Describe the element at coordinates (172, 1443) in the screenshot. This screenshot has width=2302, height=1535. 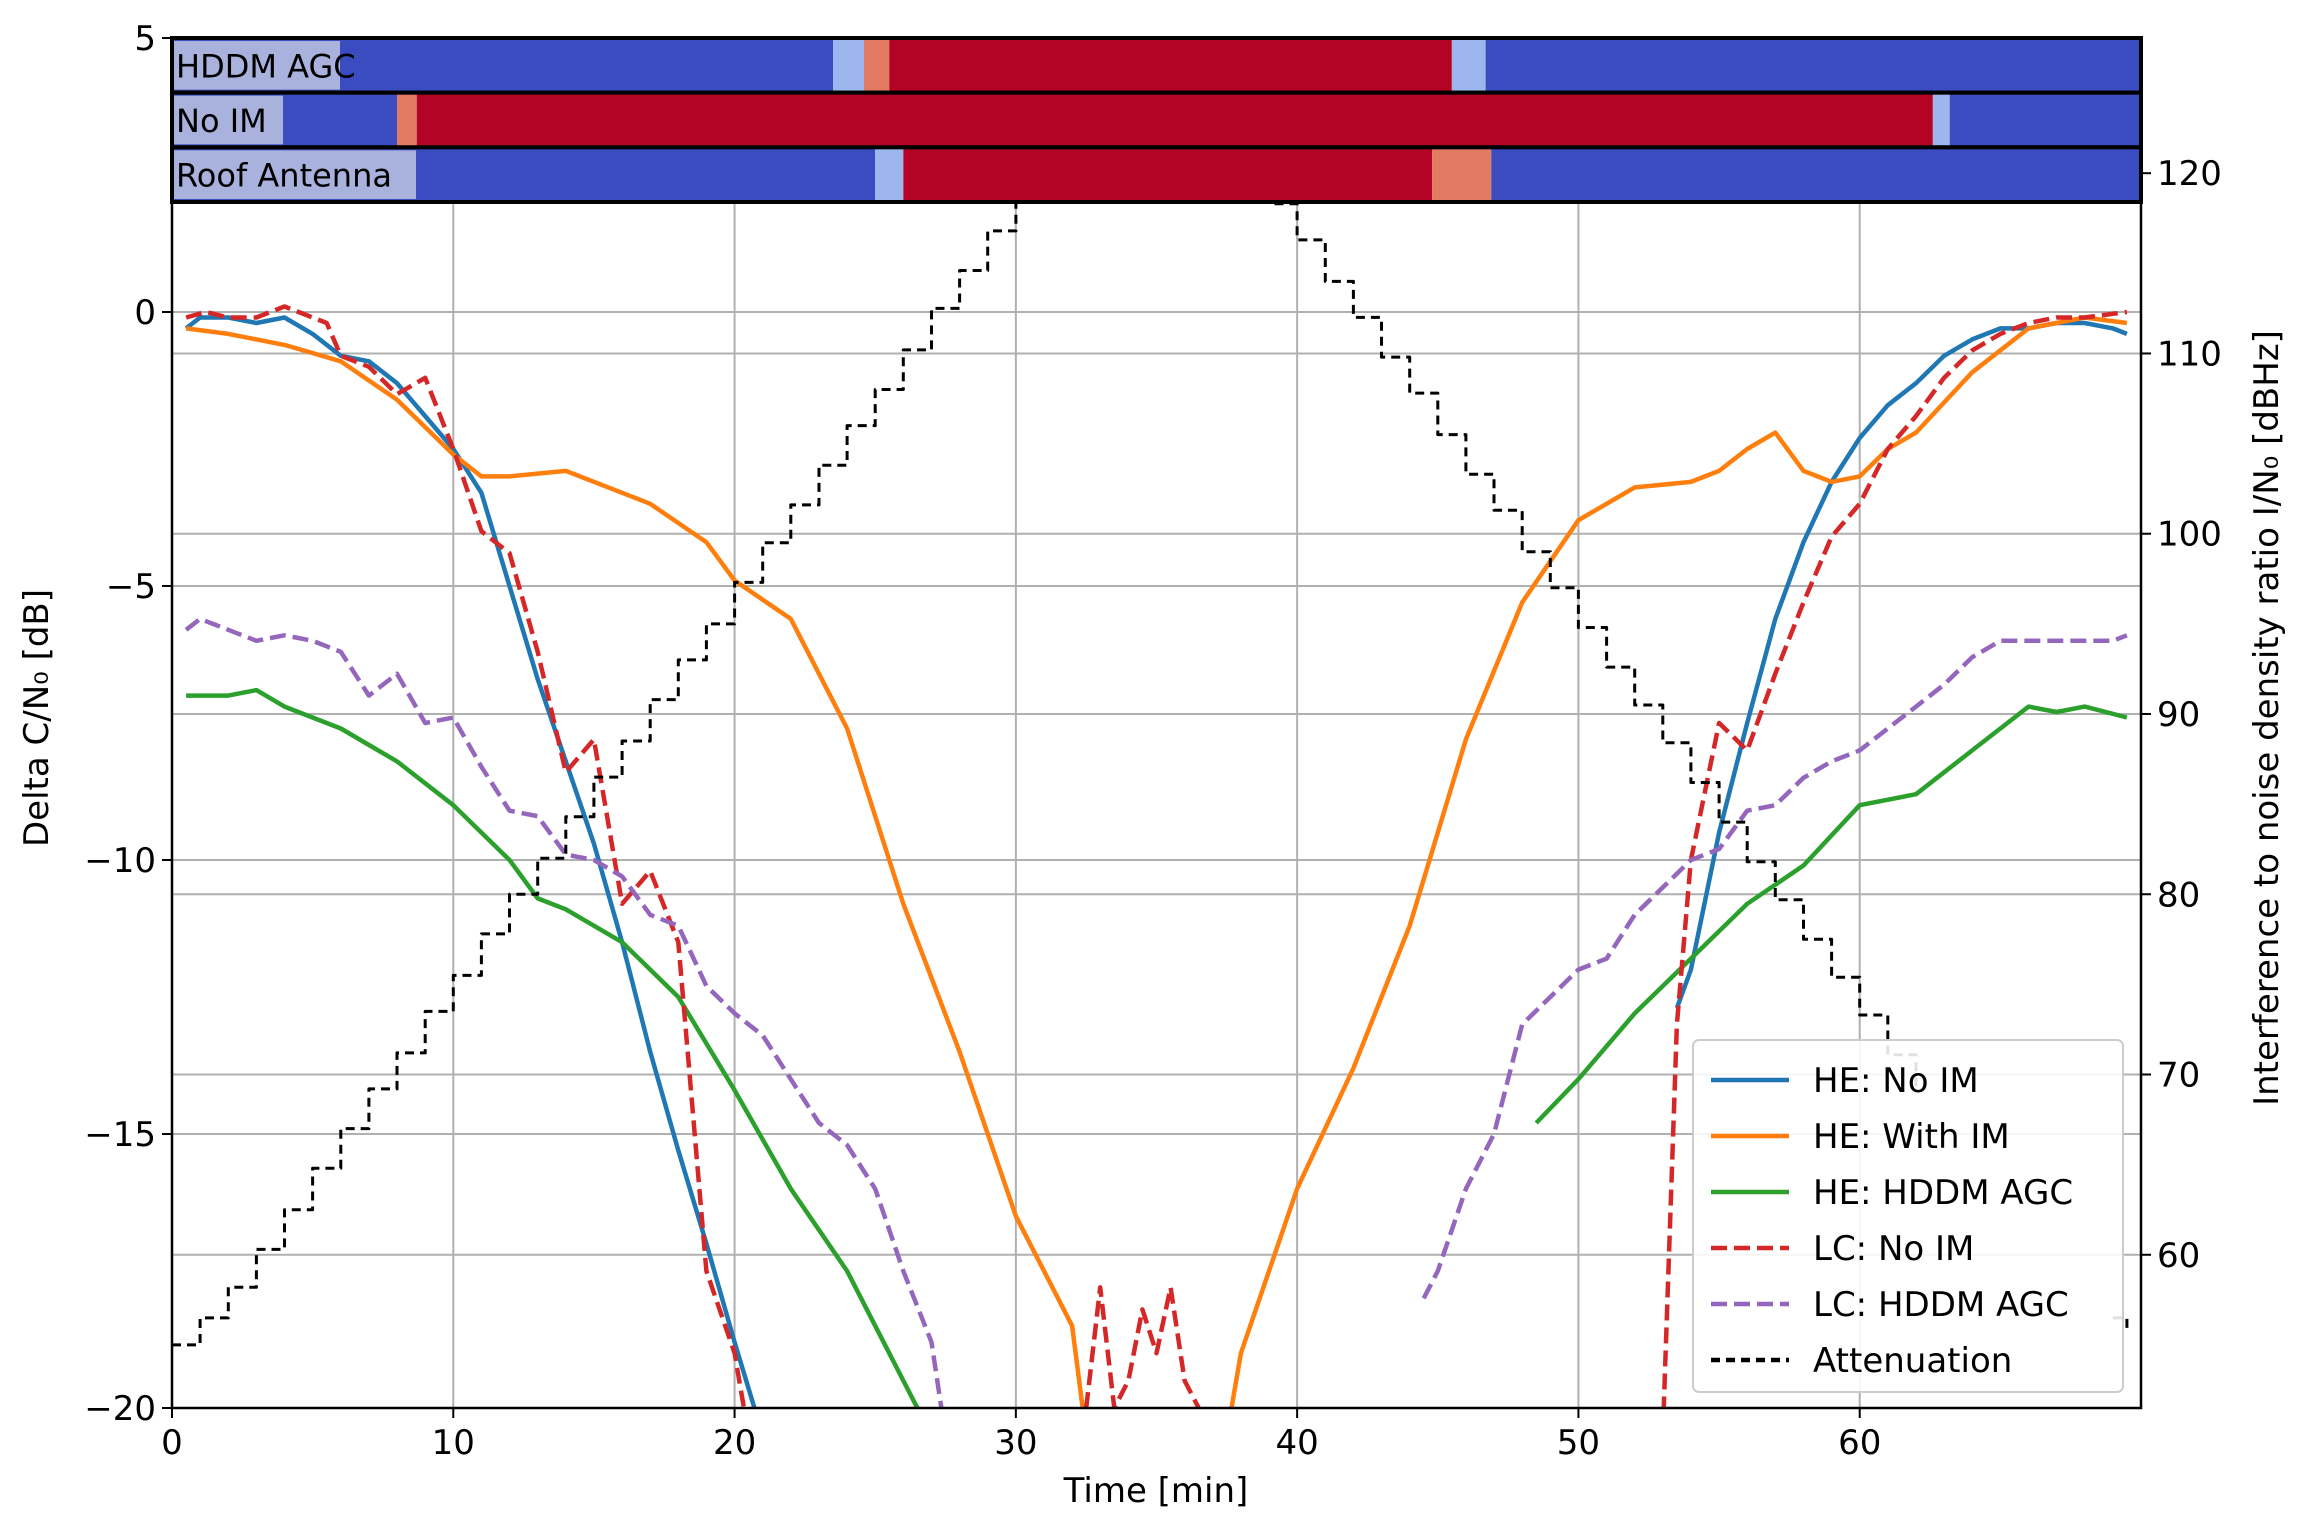
I see `x-tick-label: 0` at that location.